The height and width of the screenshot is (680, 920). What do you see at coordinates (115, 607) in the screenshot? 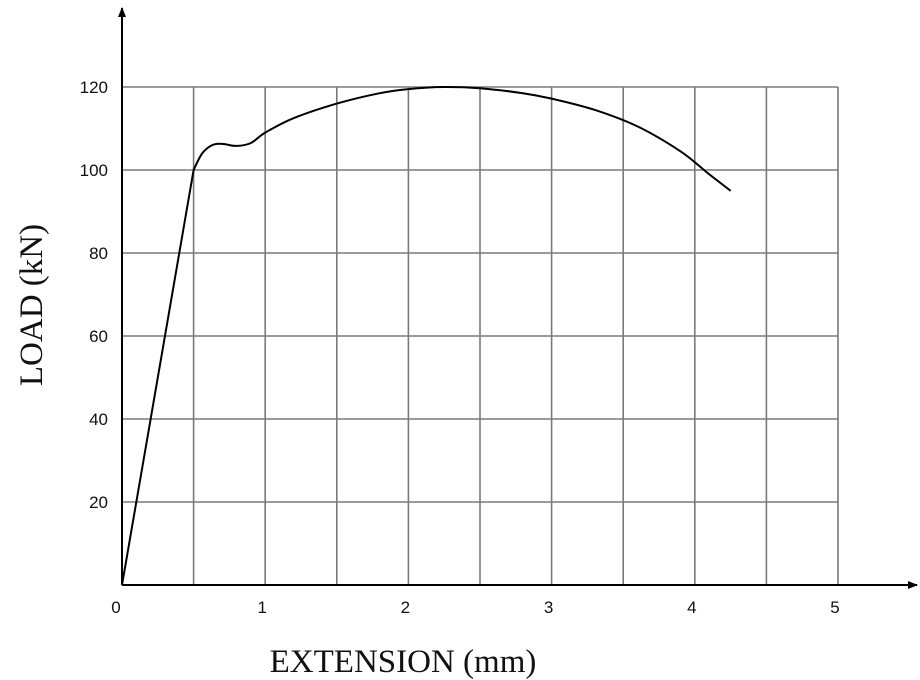
I see `x-tick-label: 0` at bounding box center [115, 607].